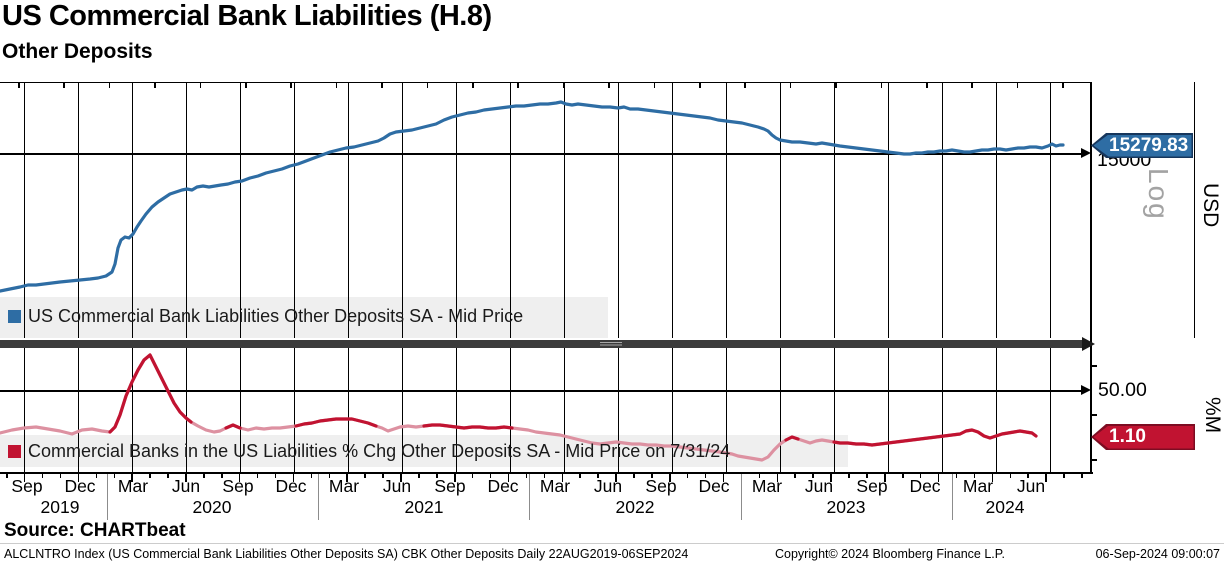 This screenshot has width=1224, height=566. What do you see at coordinates (541, 344) in the screenshot?
I see `panel-divider` at bounding box center [541, 344].